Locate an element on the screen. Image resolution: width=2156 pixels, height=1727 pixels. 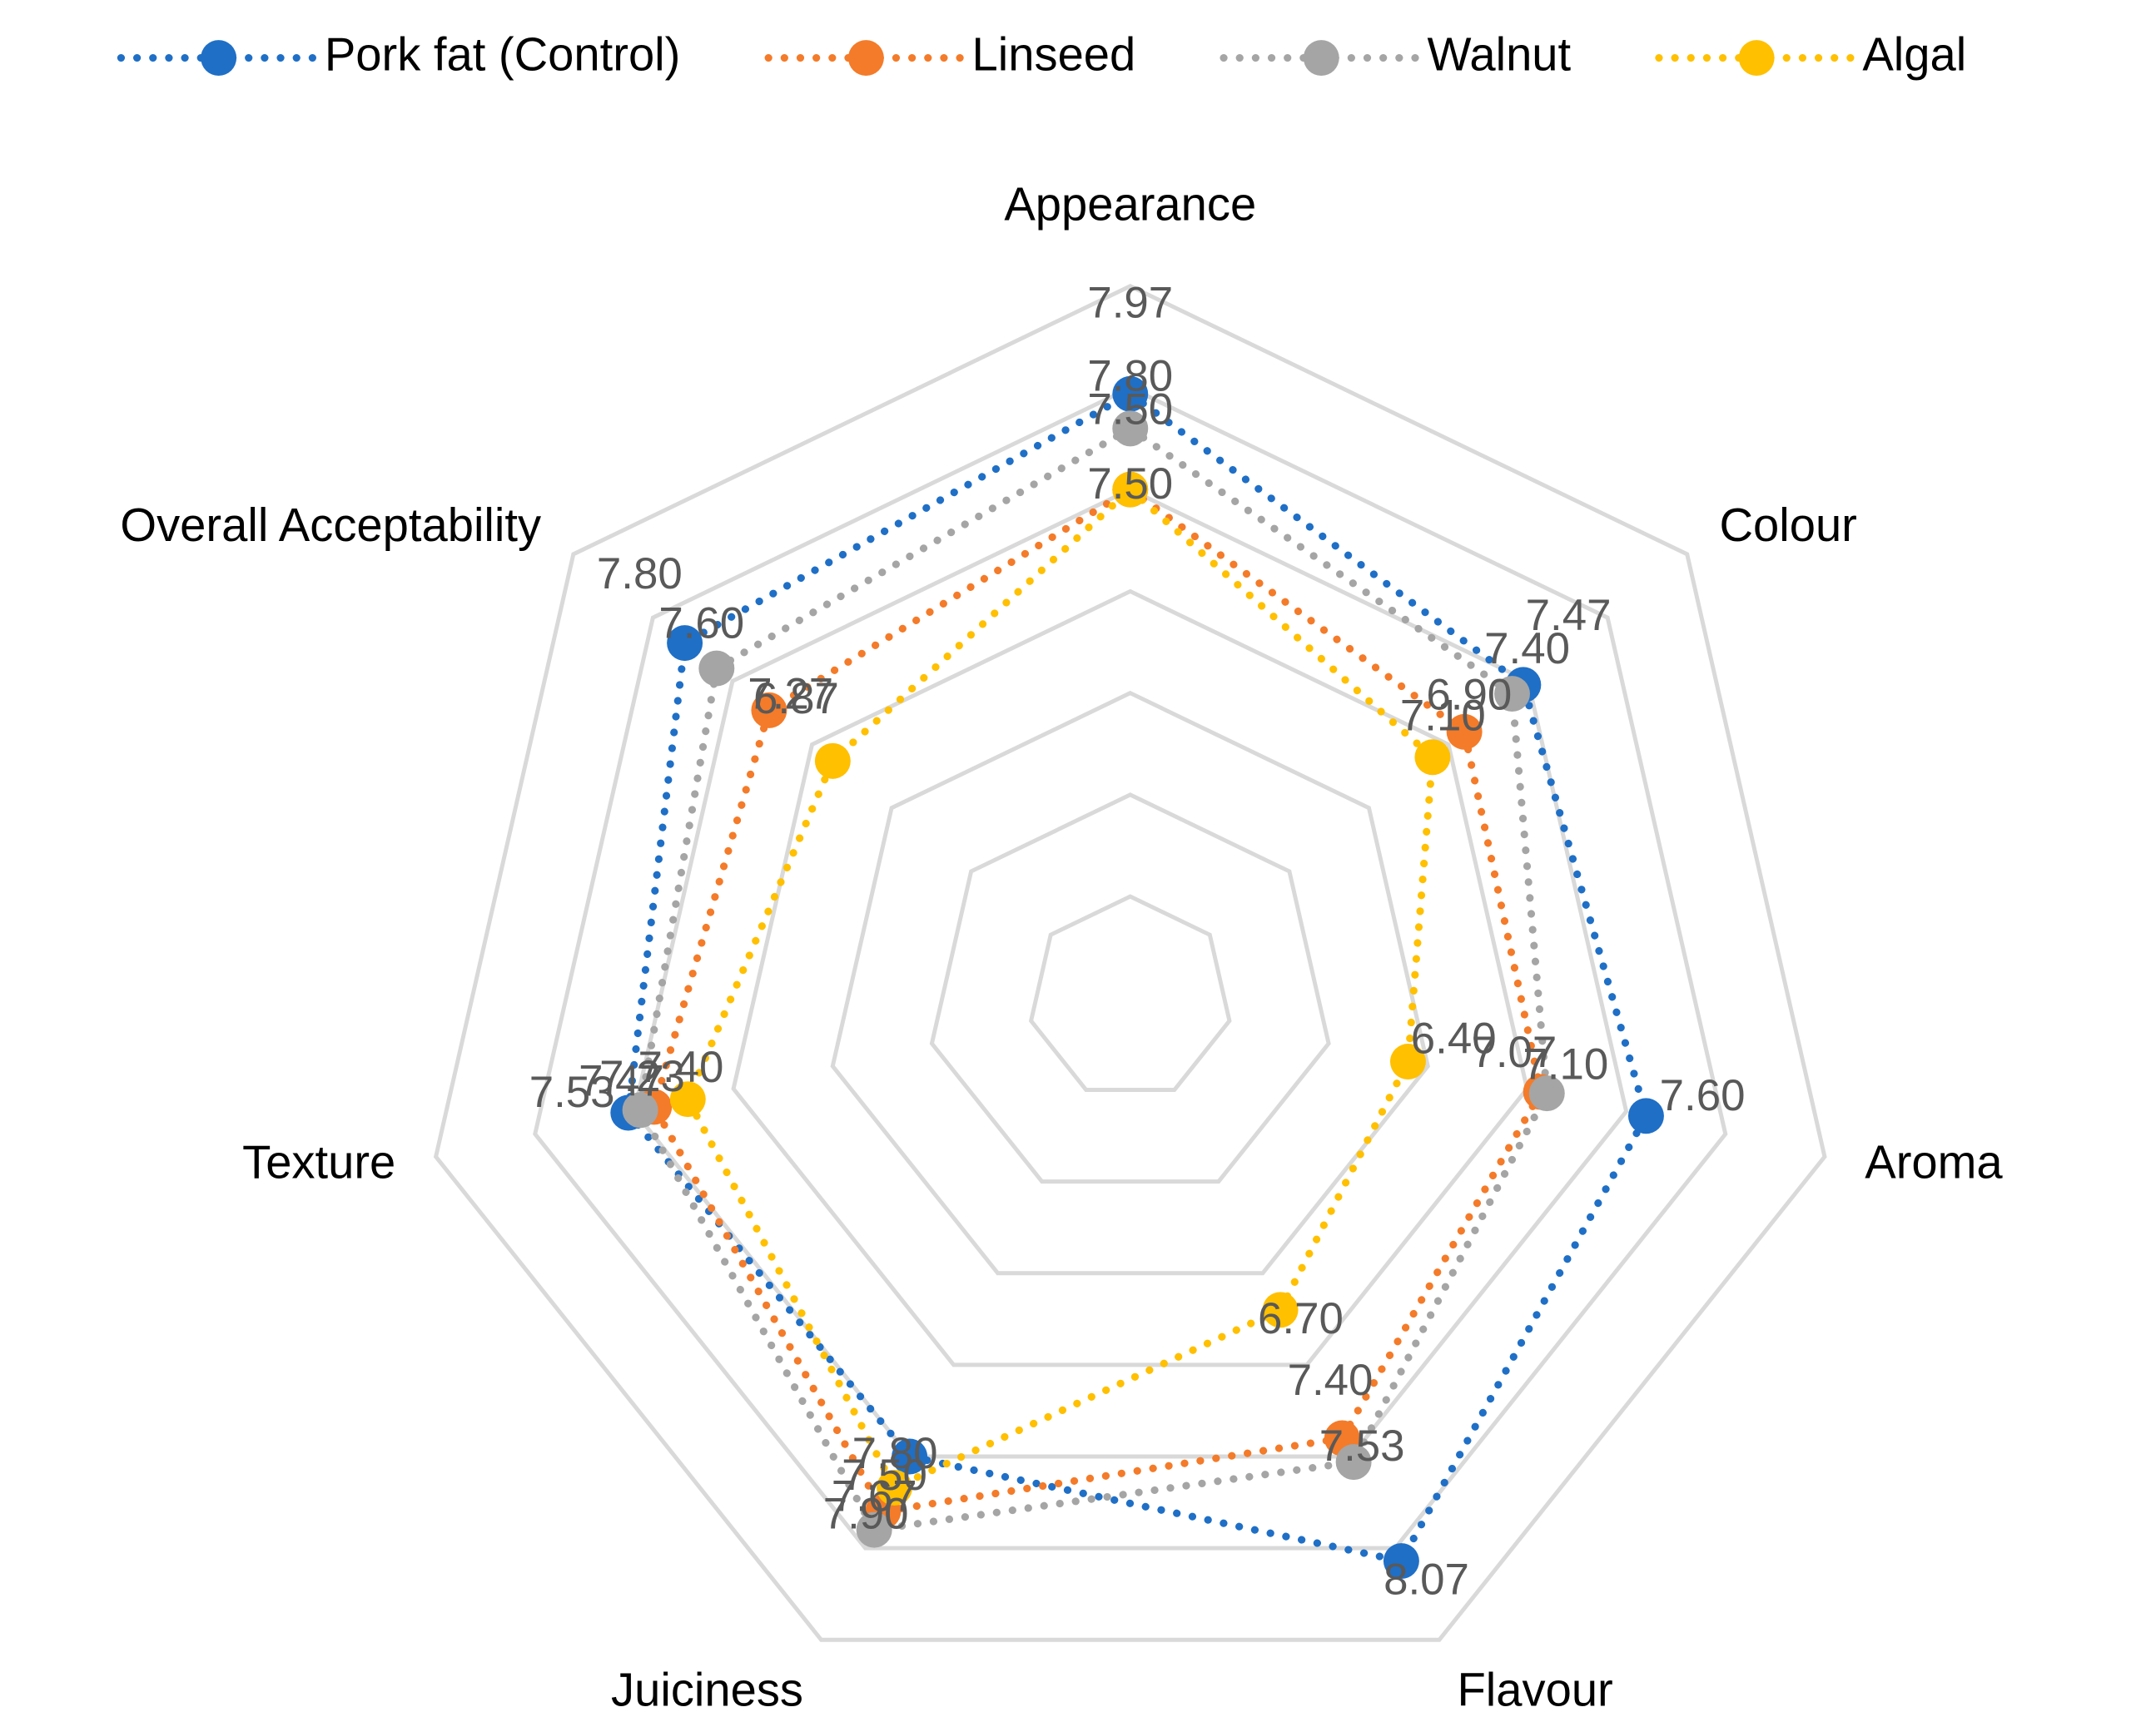
value-label: 6.40 is located at coordinates (1454, 1039).